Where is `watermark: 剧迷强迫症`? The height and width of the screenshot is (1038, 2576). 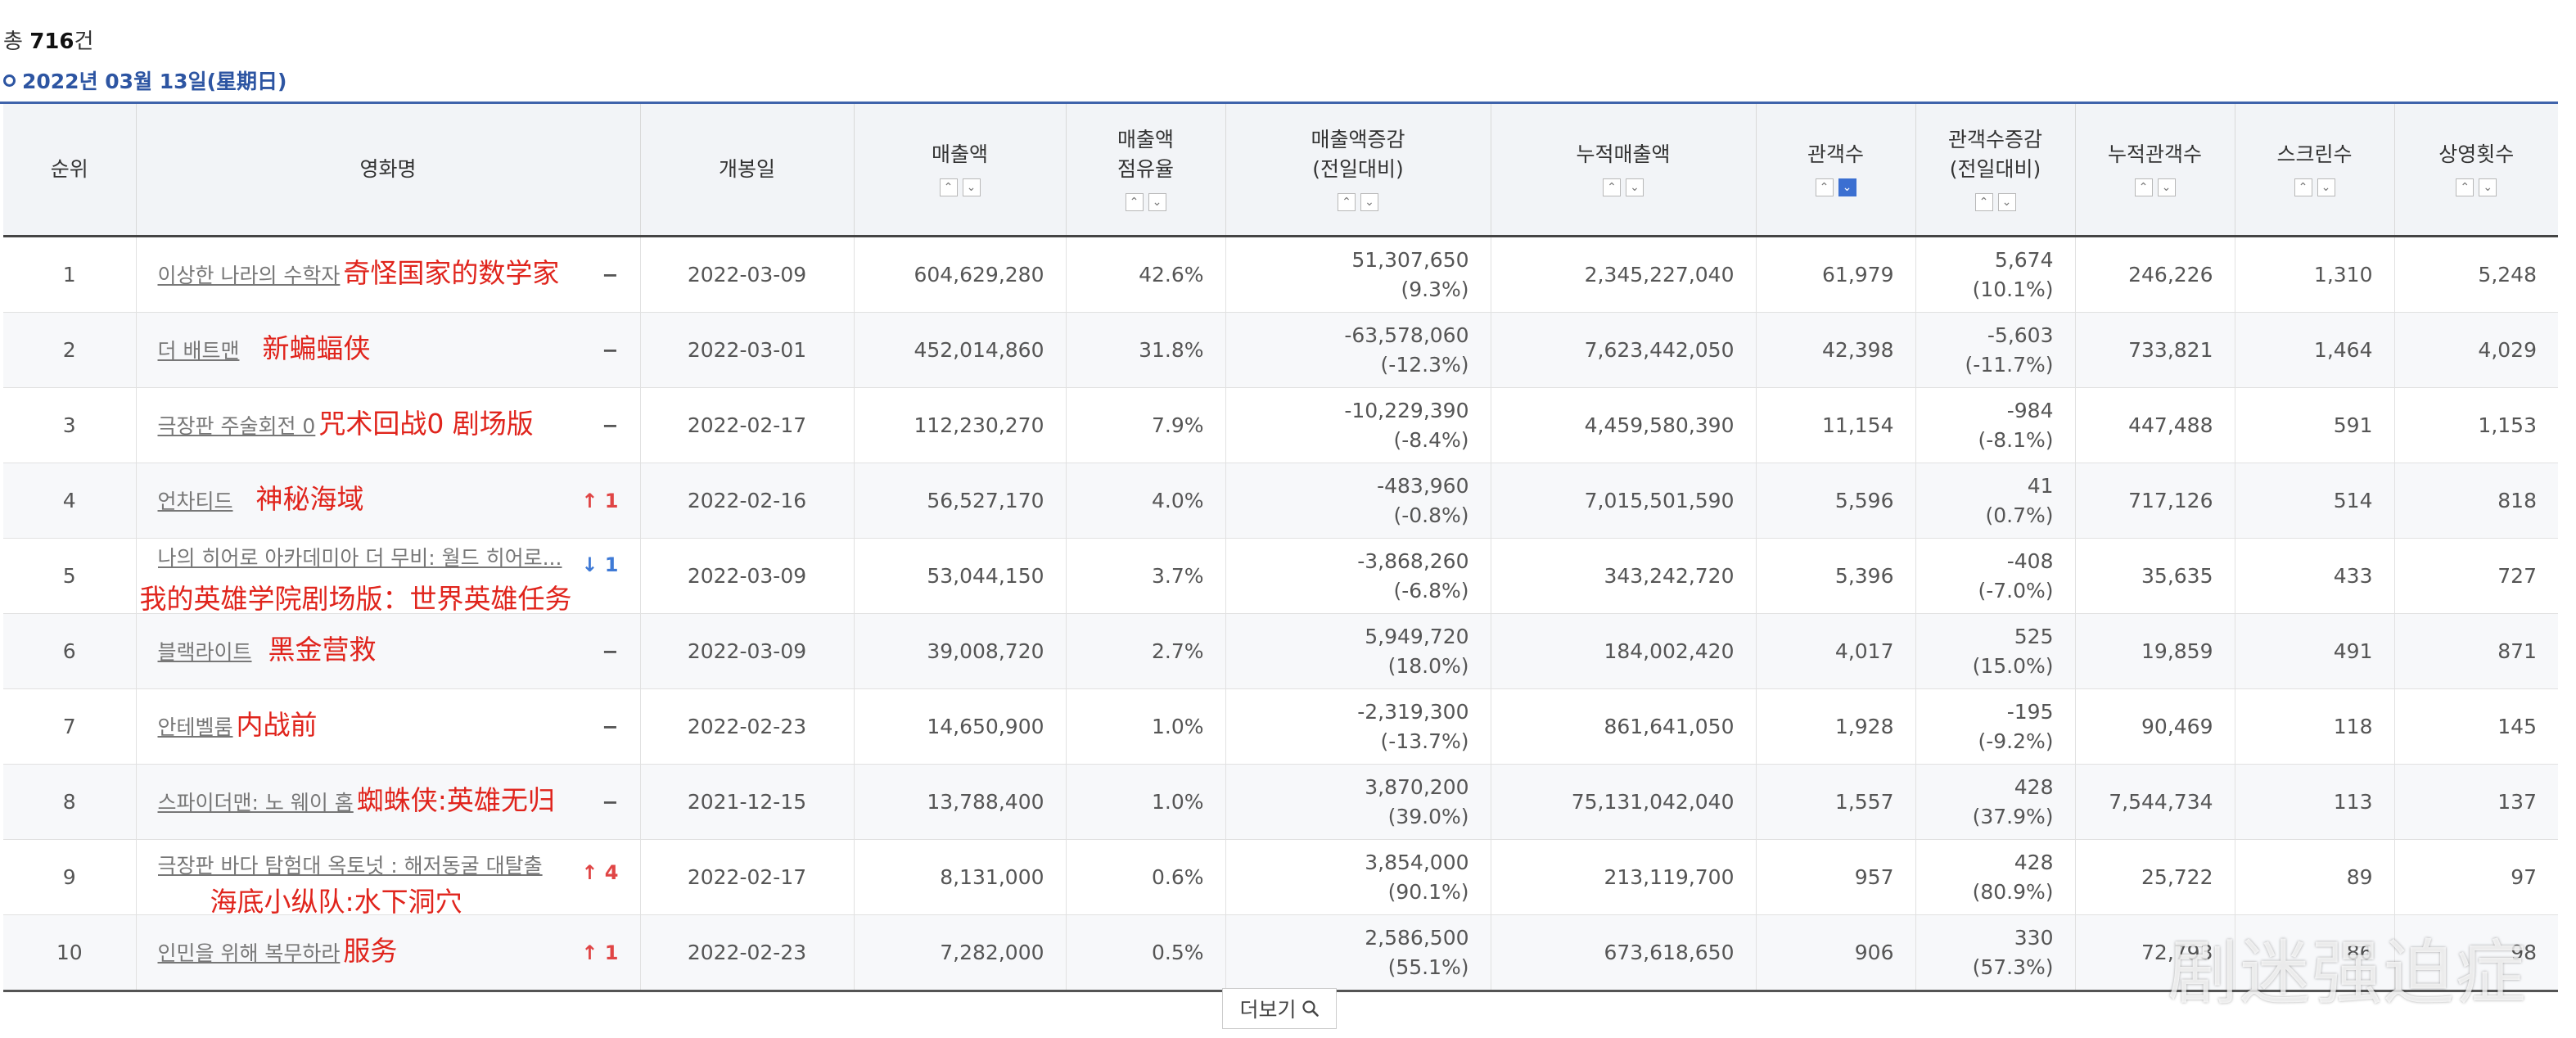
watermark: 剧迷强迫症 is located at coordinates (2348, 973).